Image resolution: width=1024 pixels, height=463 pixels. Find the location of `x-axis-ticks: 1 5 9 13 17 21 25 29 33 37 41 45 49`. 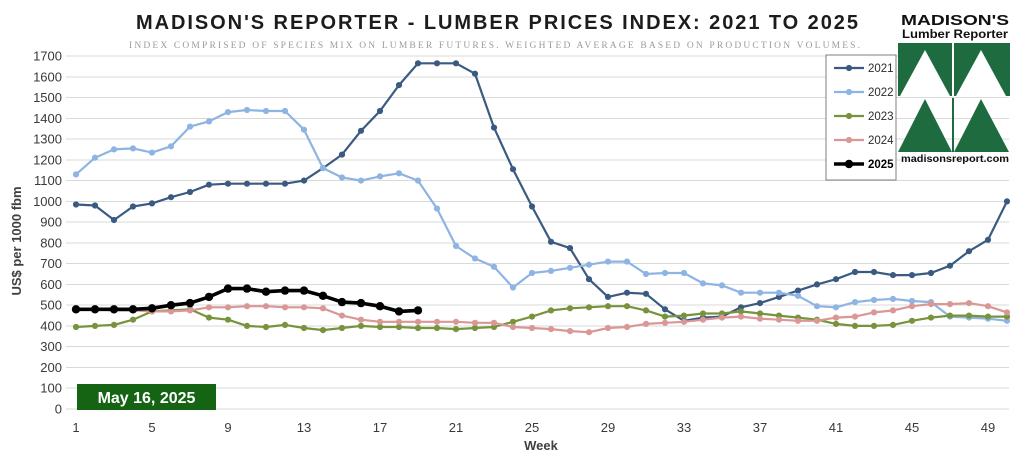

x-axis-ticks: 1 5 9 13 17 21 25 29 33 37 41 45 49 is located at coordinates (533, 427).